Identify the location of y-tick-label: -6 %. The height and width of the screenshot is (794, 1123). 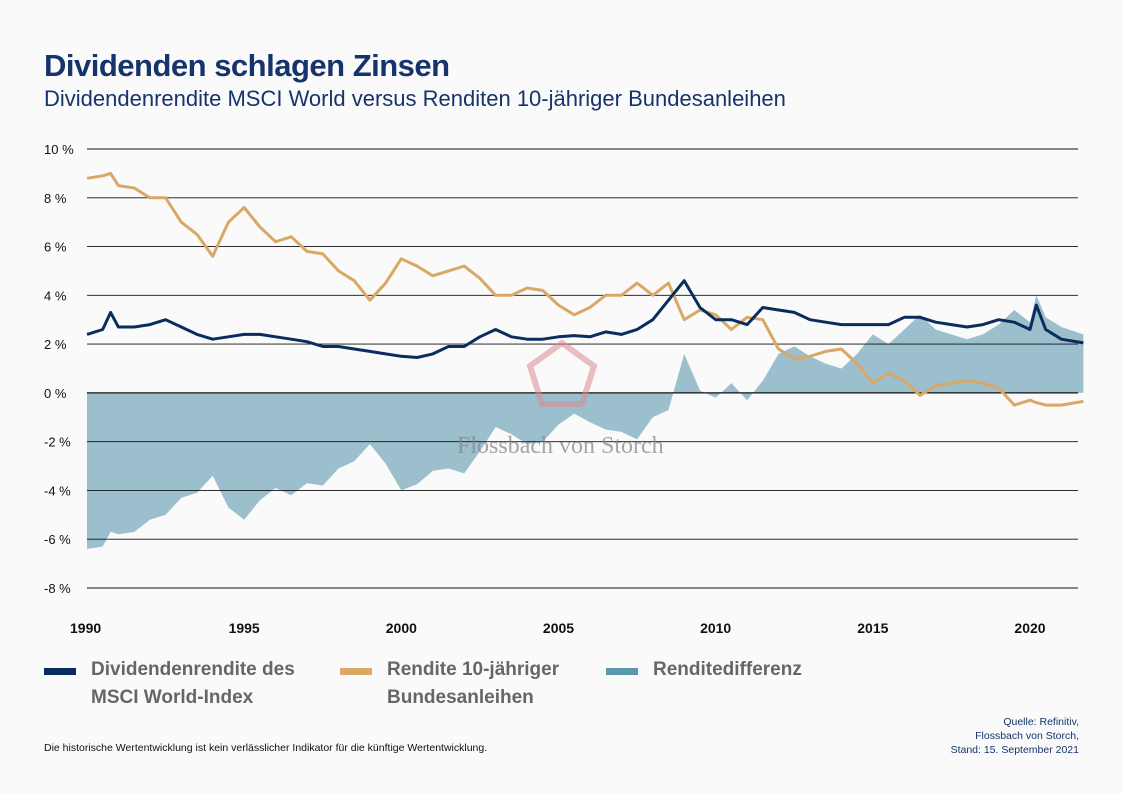
(57, 539).